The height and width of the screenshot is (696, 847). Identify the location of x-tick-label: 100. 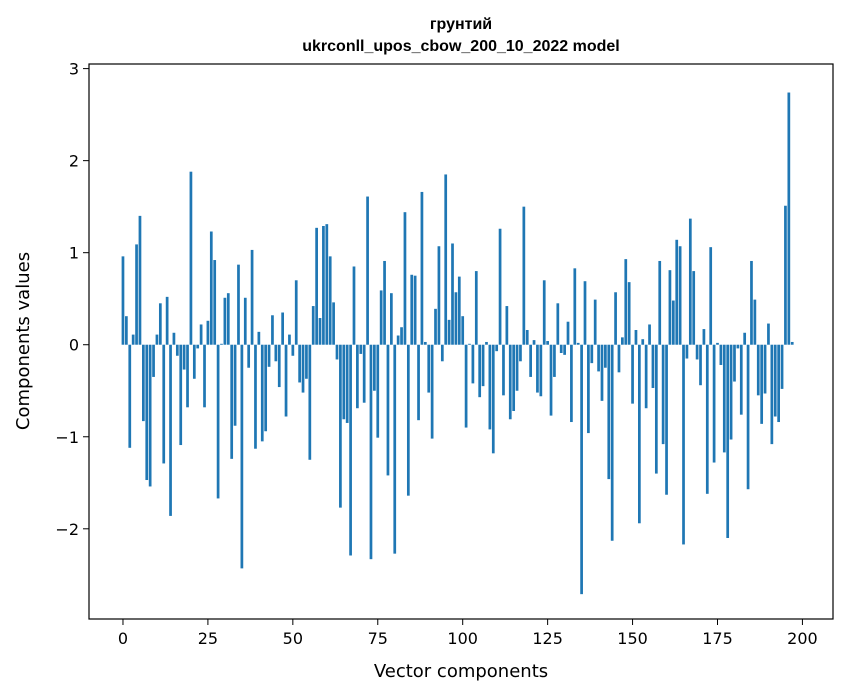
(462, 638).